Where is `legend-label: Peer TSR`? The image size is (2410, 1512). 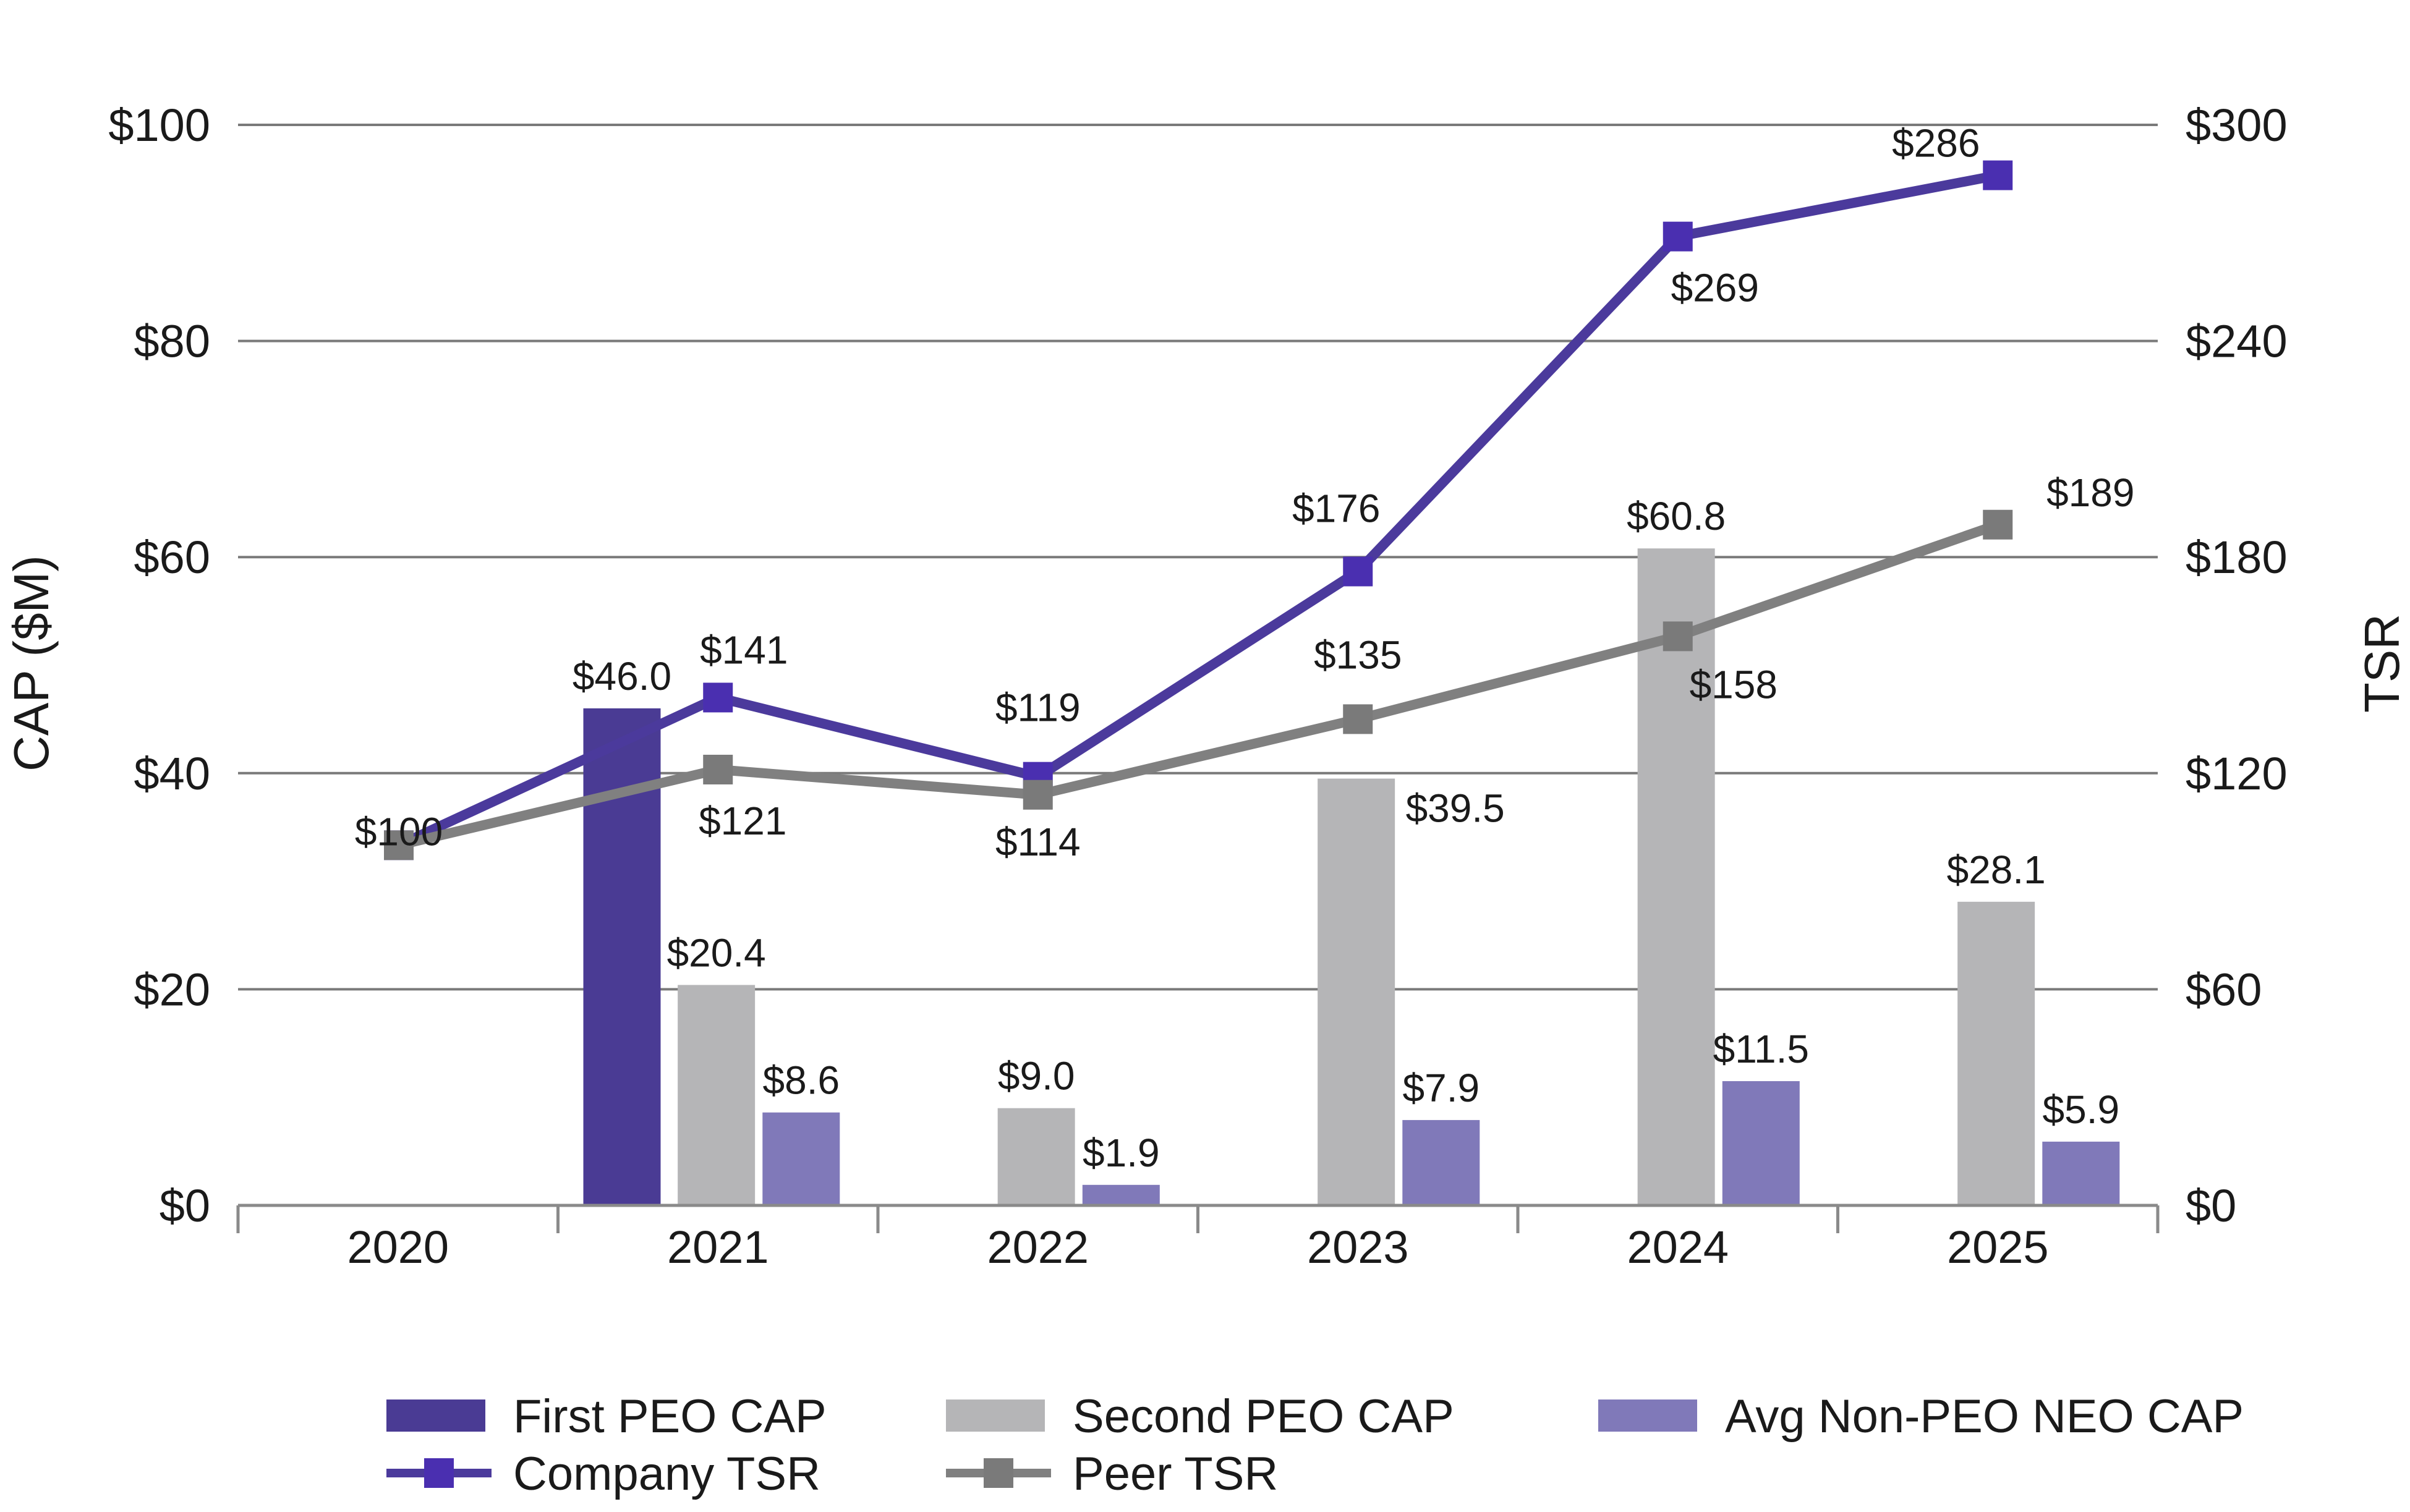 legend-label: Peer TSR is located at coordinates (1175, 1474).